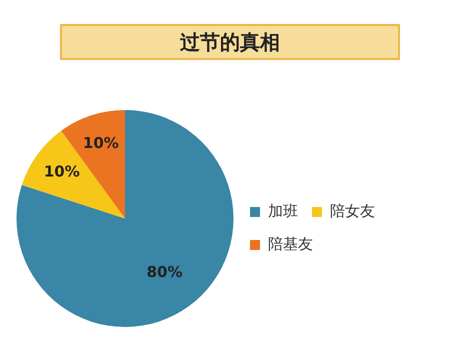 This screenshot has height=337, width=456. I want to click on legend-label: 陪女友, so click(352, 211).